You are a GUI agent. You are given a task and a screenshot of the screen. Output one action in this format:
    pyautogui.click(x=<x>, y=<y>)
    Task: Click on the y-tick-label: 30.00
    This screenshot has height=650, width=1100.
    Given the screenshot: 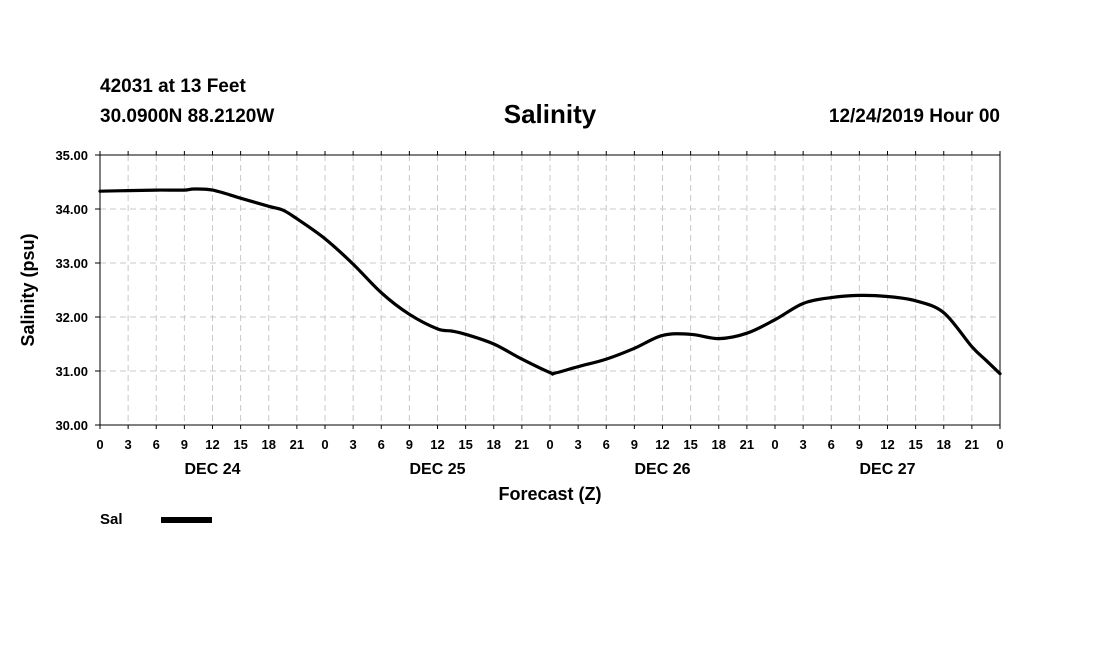 What is the action you would take?
    pyautogui.click(x=71, y=425)
    